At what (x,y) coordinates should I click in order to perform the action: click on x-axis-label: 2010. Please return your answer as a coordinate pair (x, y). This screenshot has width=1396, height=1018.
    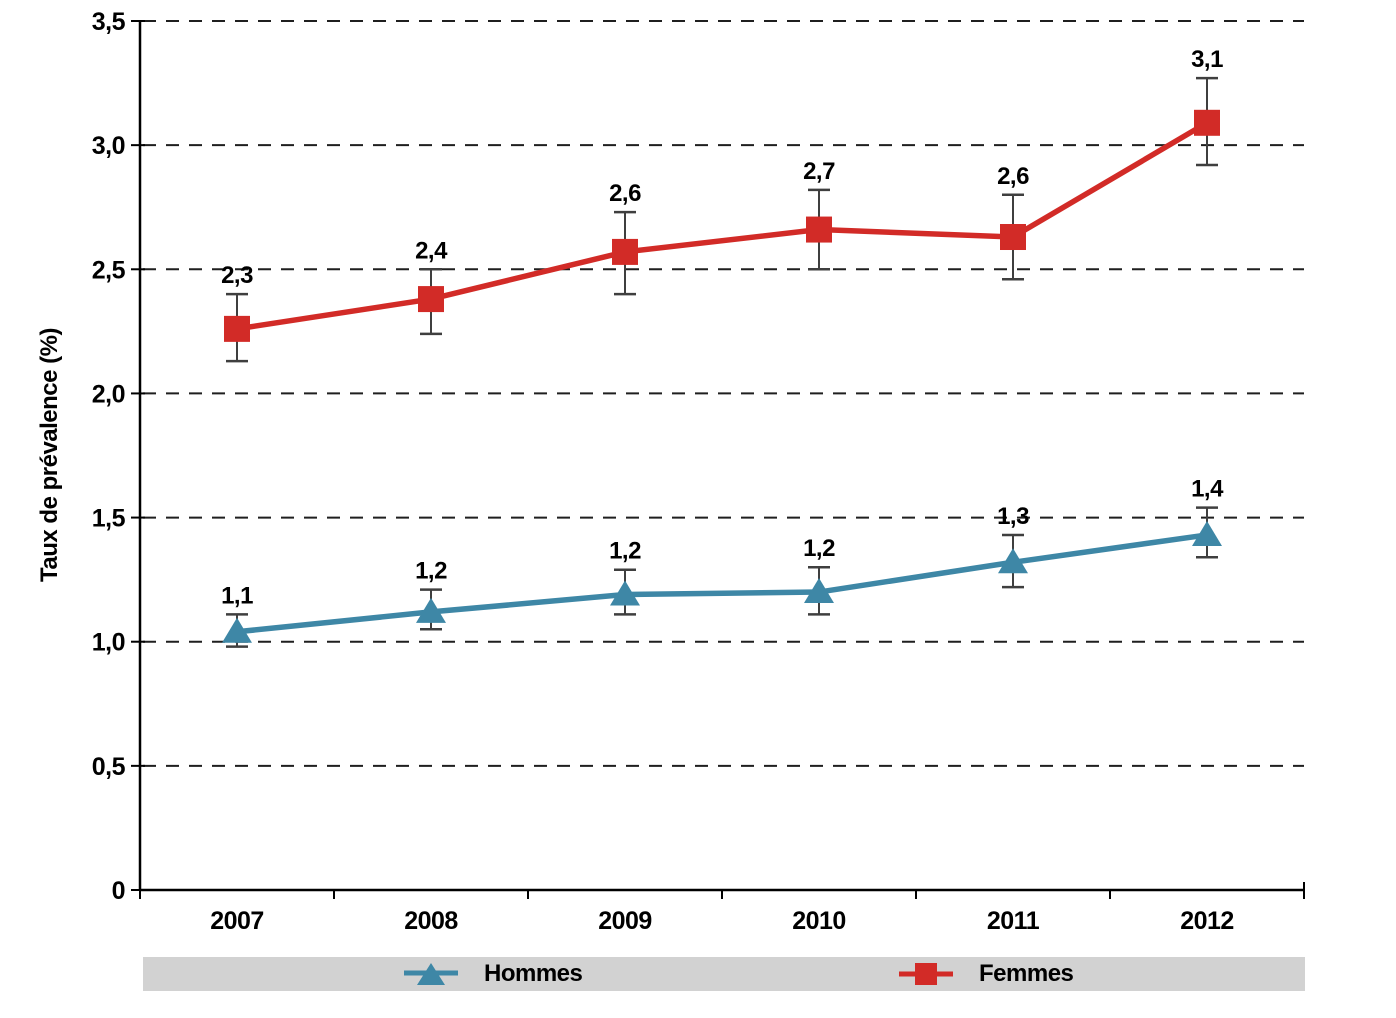
    Looking at the image, I should click on (819, 921).